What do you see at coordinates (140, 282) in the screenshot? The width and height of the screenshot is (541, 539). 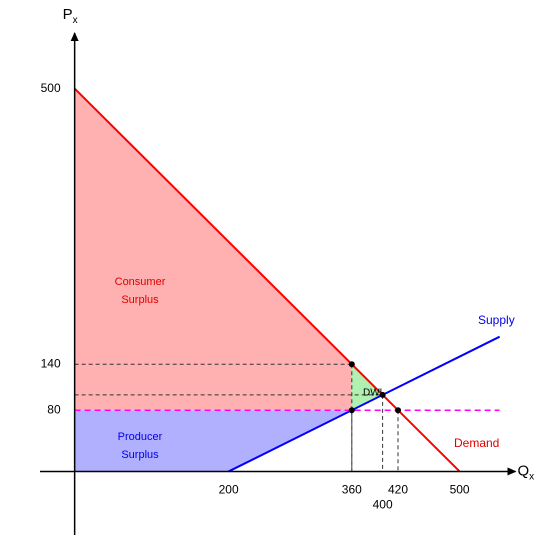 I see `area-label: Consumer` at bounding box center [140, 282].